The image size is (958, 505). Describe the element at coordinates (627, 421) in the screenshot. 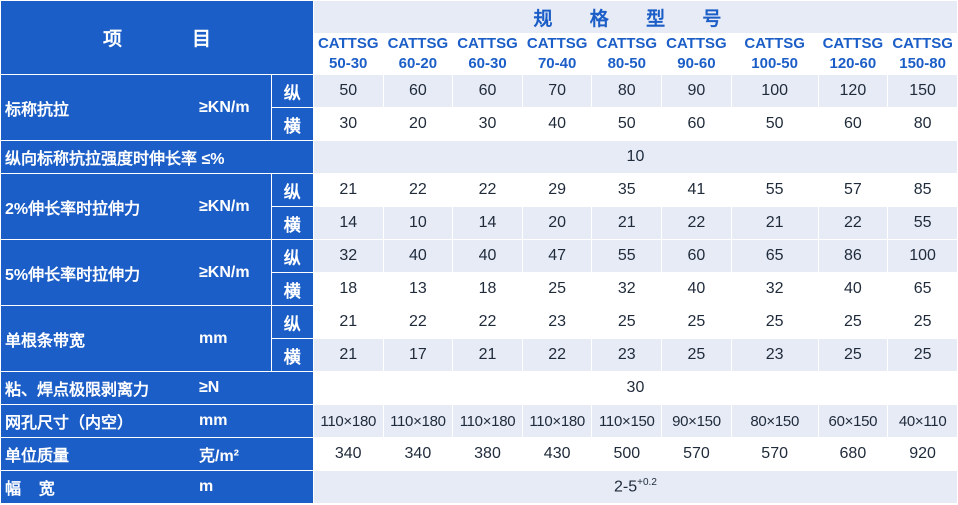

I see `value-cell: 110×150` at that location.